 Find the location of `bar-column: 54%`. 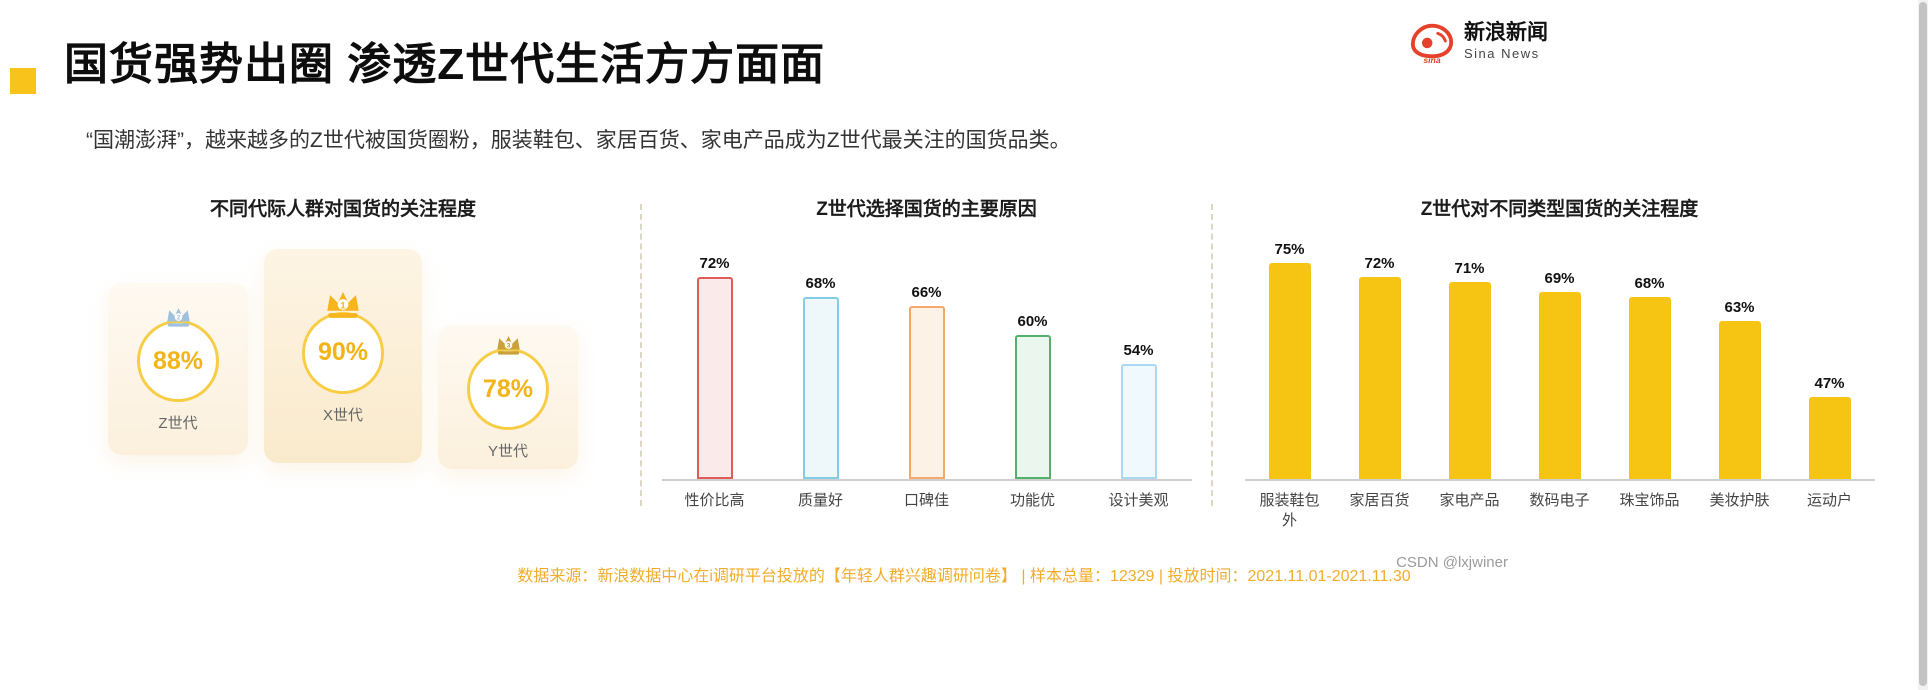

bar-column: 54% is located at coordinates (1139, 410).